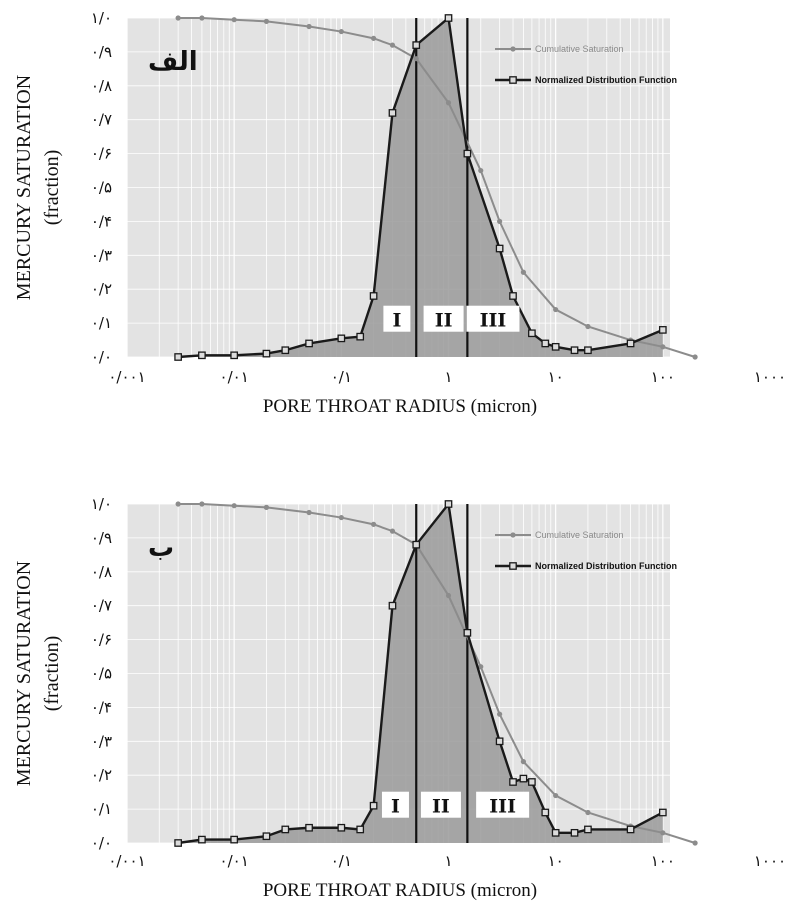 The width and height of the screenshot is (795, 906). I want to click on legend-marker-distribution, so click(513, 566).